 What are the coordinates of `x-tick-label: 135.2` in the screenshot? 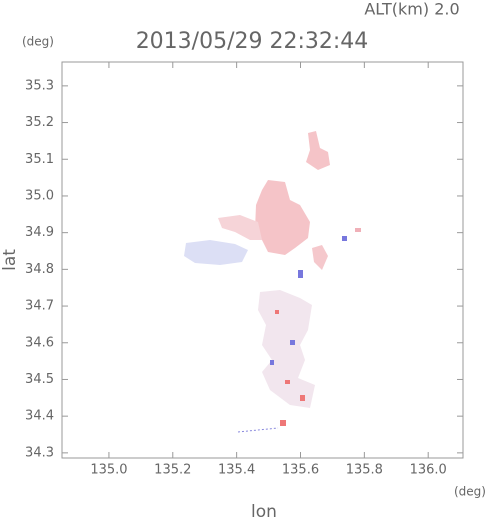 It's located at (172, 470).